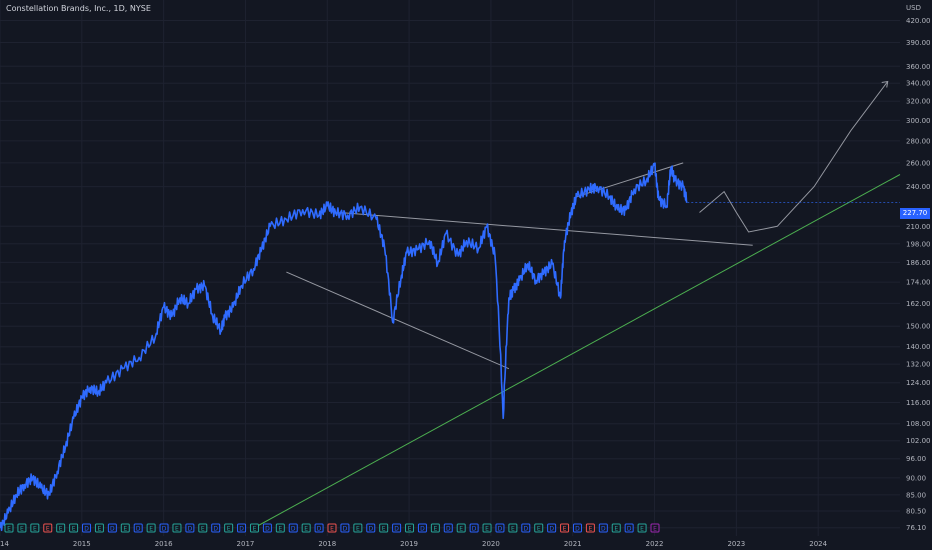 The image size is (932, 550). Describe the element at coordinates (885, 84) in the screenshot. I see `projection-arrowhead` at that location.